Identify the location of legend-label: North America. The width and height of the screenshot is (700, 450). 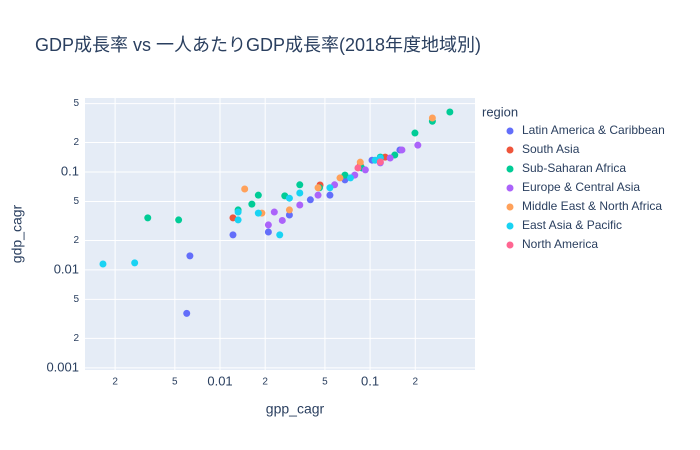
(560, 244).